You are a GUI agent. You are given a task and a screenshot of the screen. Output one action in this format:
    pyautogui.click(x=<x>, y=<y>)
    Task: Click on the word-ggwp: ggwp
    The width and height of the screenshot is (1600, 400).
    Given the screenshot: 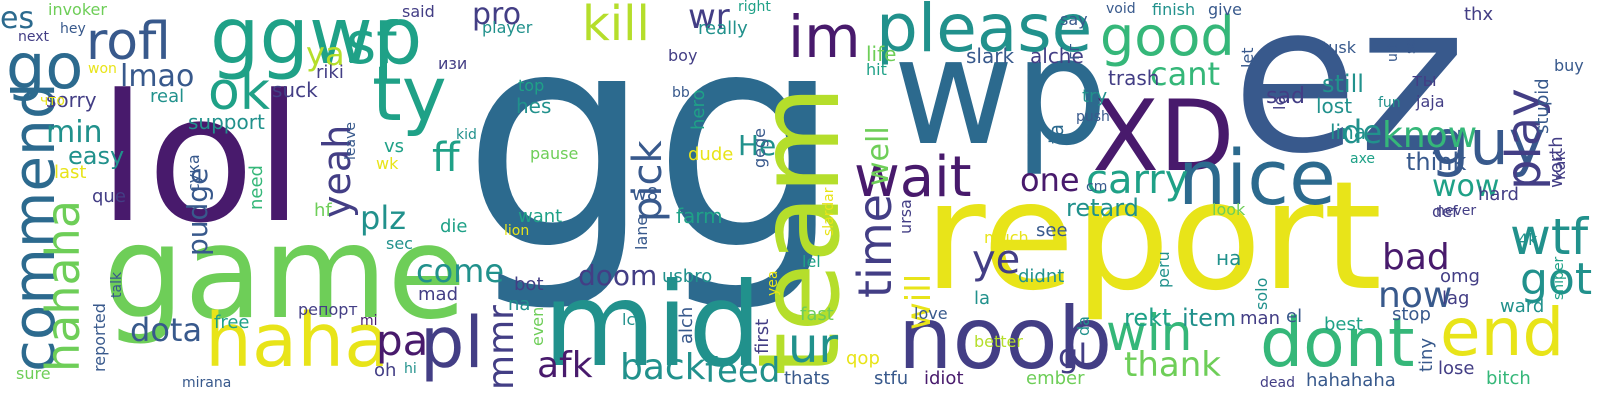 What is the action you would take?
    pyautogui.click(x=316, y=41)
    